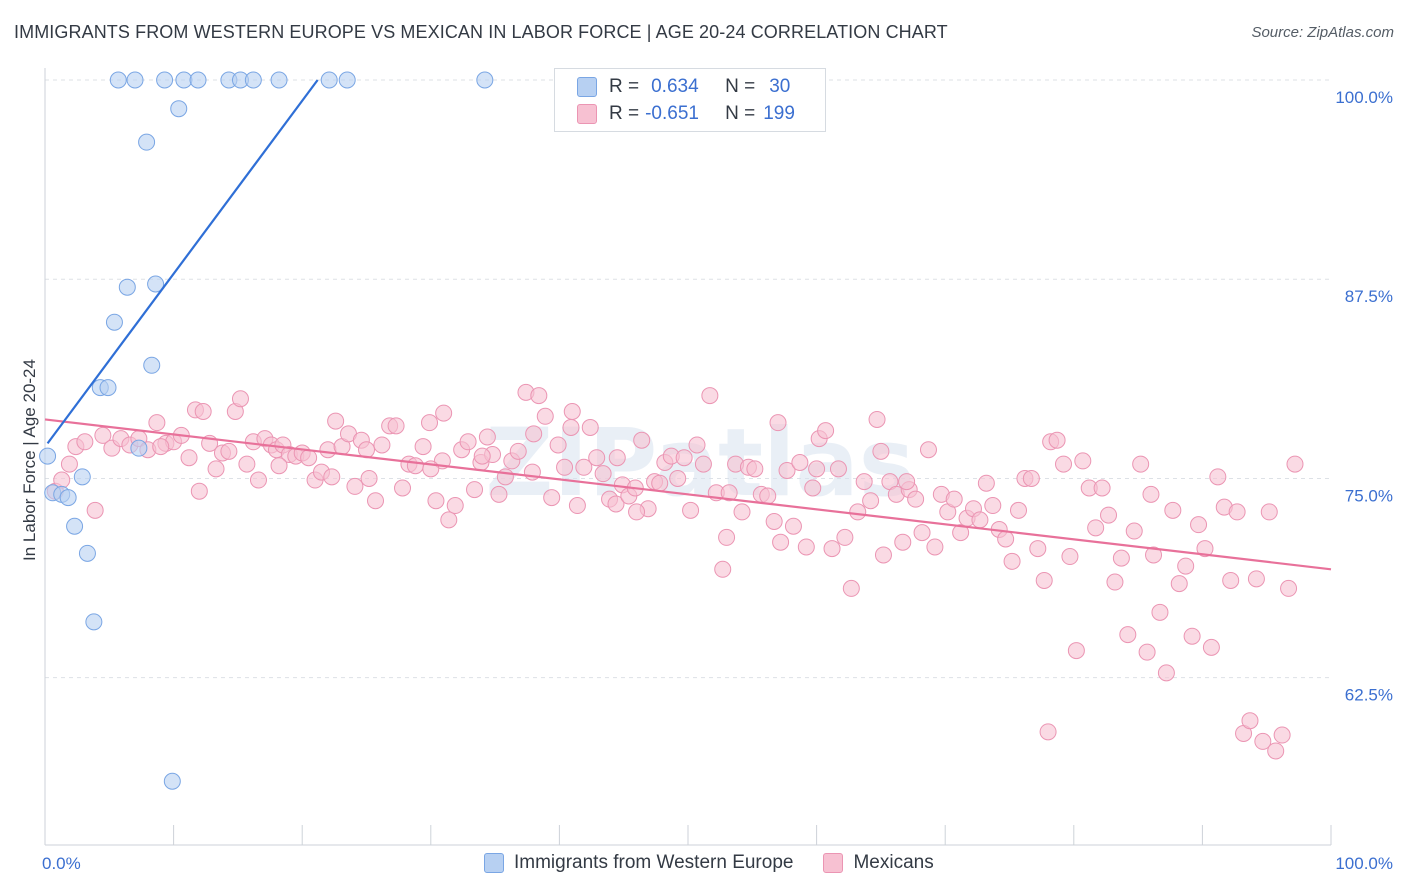 The image size is (1406, 892). I want to click on y-tick-label: 87.5%, so click(1369, 296).